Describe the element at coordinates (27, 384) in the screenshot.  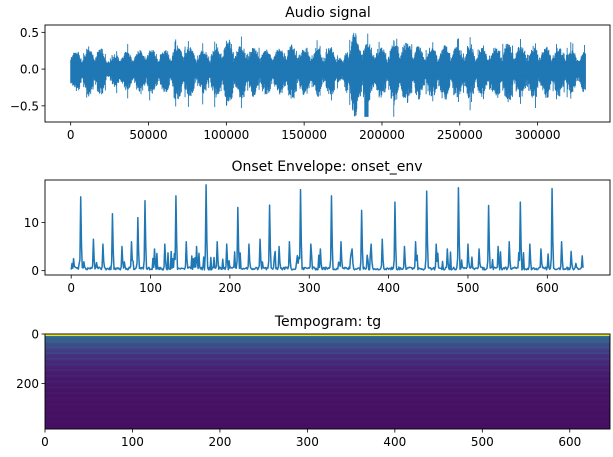
I see `tempogram-y-tick-label: 200` at that location.